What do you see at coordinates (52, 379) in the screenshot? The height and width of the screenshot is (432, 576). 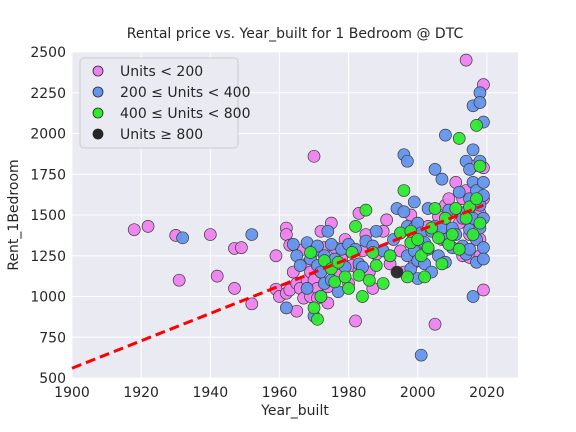 I see `y-tick-label-0: 500` at bounding box center [52, 379].